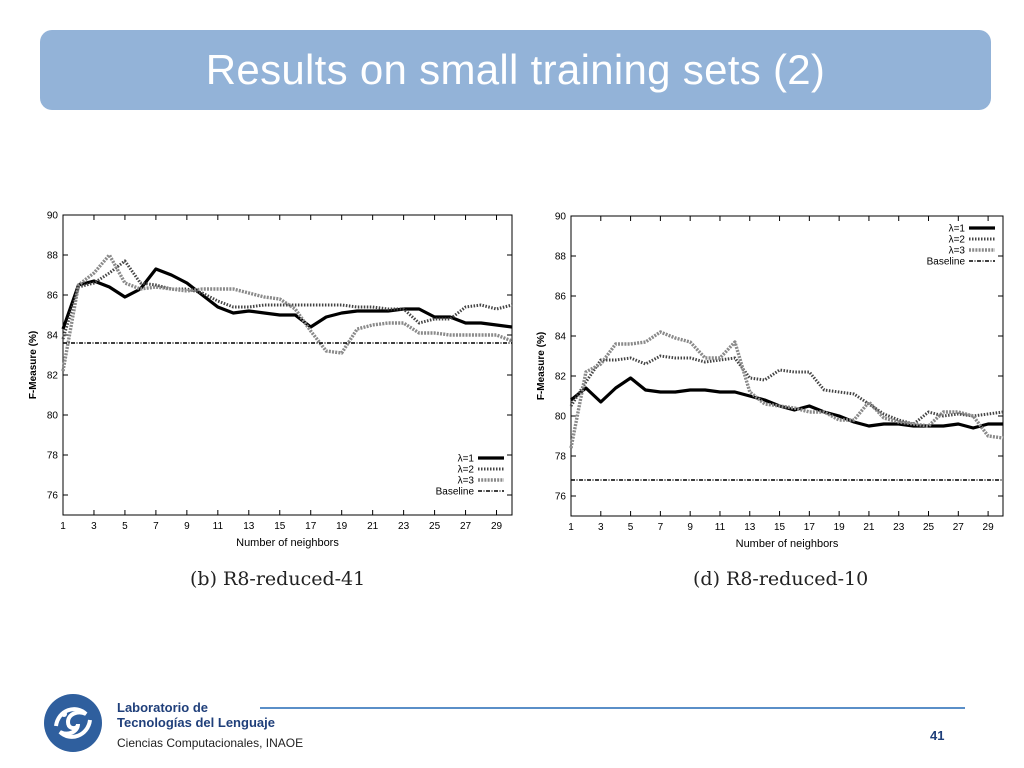 This screenshot has height=768, width=1024. What do you see at coordinates (163, 707) in the screenshot?
I see `lab-name-line1: Laboratorio de` at bounding box center [163, 707].